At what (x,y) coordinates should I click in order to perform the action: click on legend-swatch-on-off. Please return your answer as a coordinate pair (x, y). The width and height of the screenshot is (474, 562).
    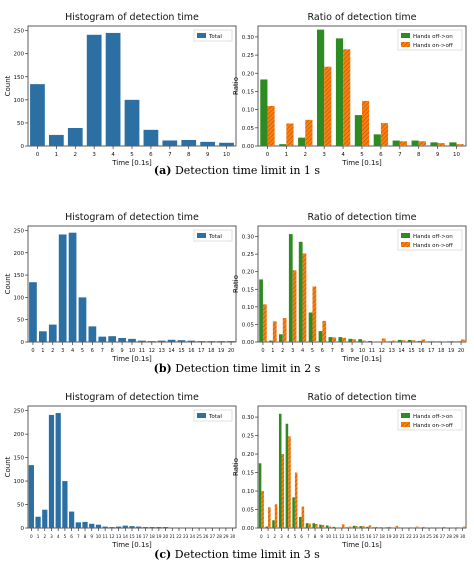
    Looking at the image, I should click on (405, 244).